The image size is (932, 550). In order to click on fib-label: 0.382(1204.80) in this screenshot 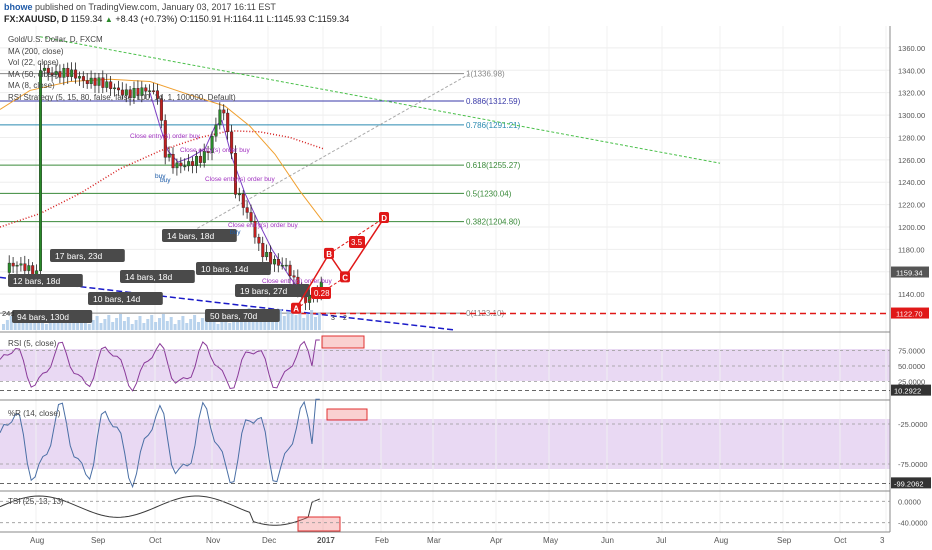, I will do `click(493, 222)`.